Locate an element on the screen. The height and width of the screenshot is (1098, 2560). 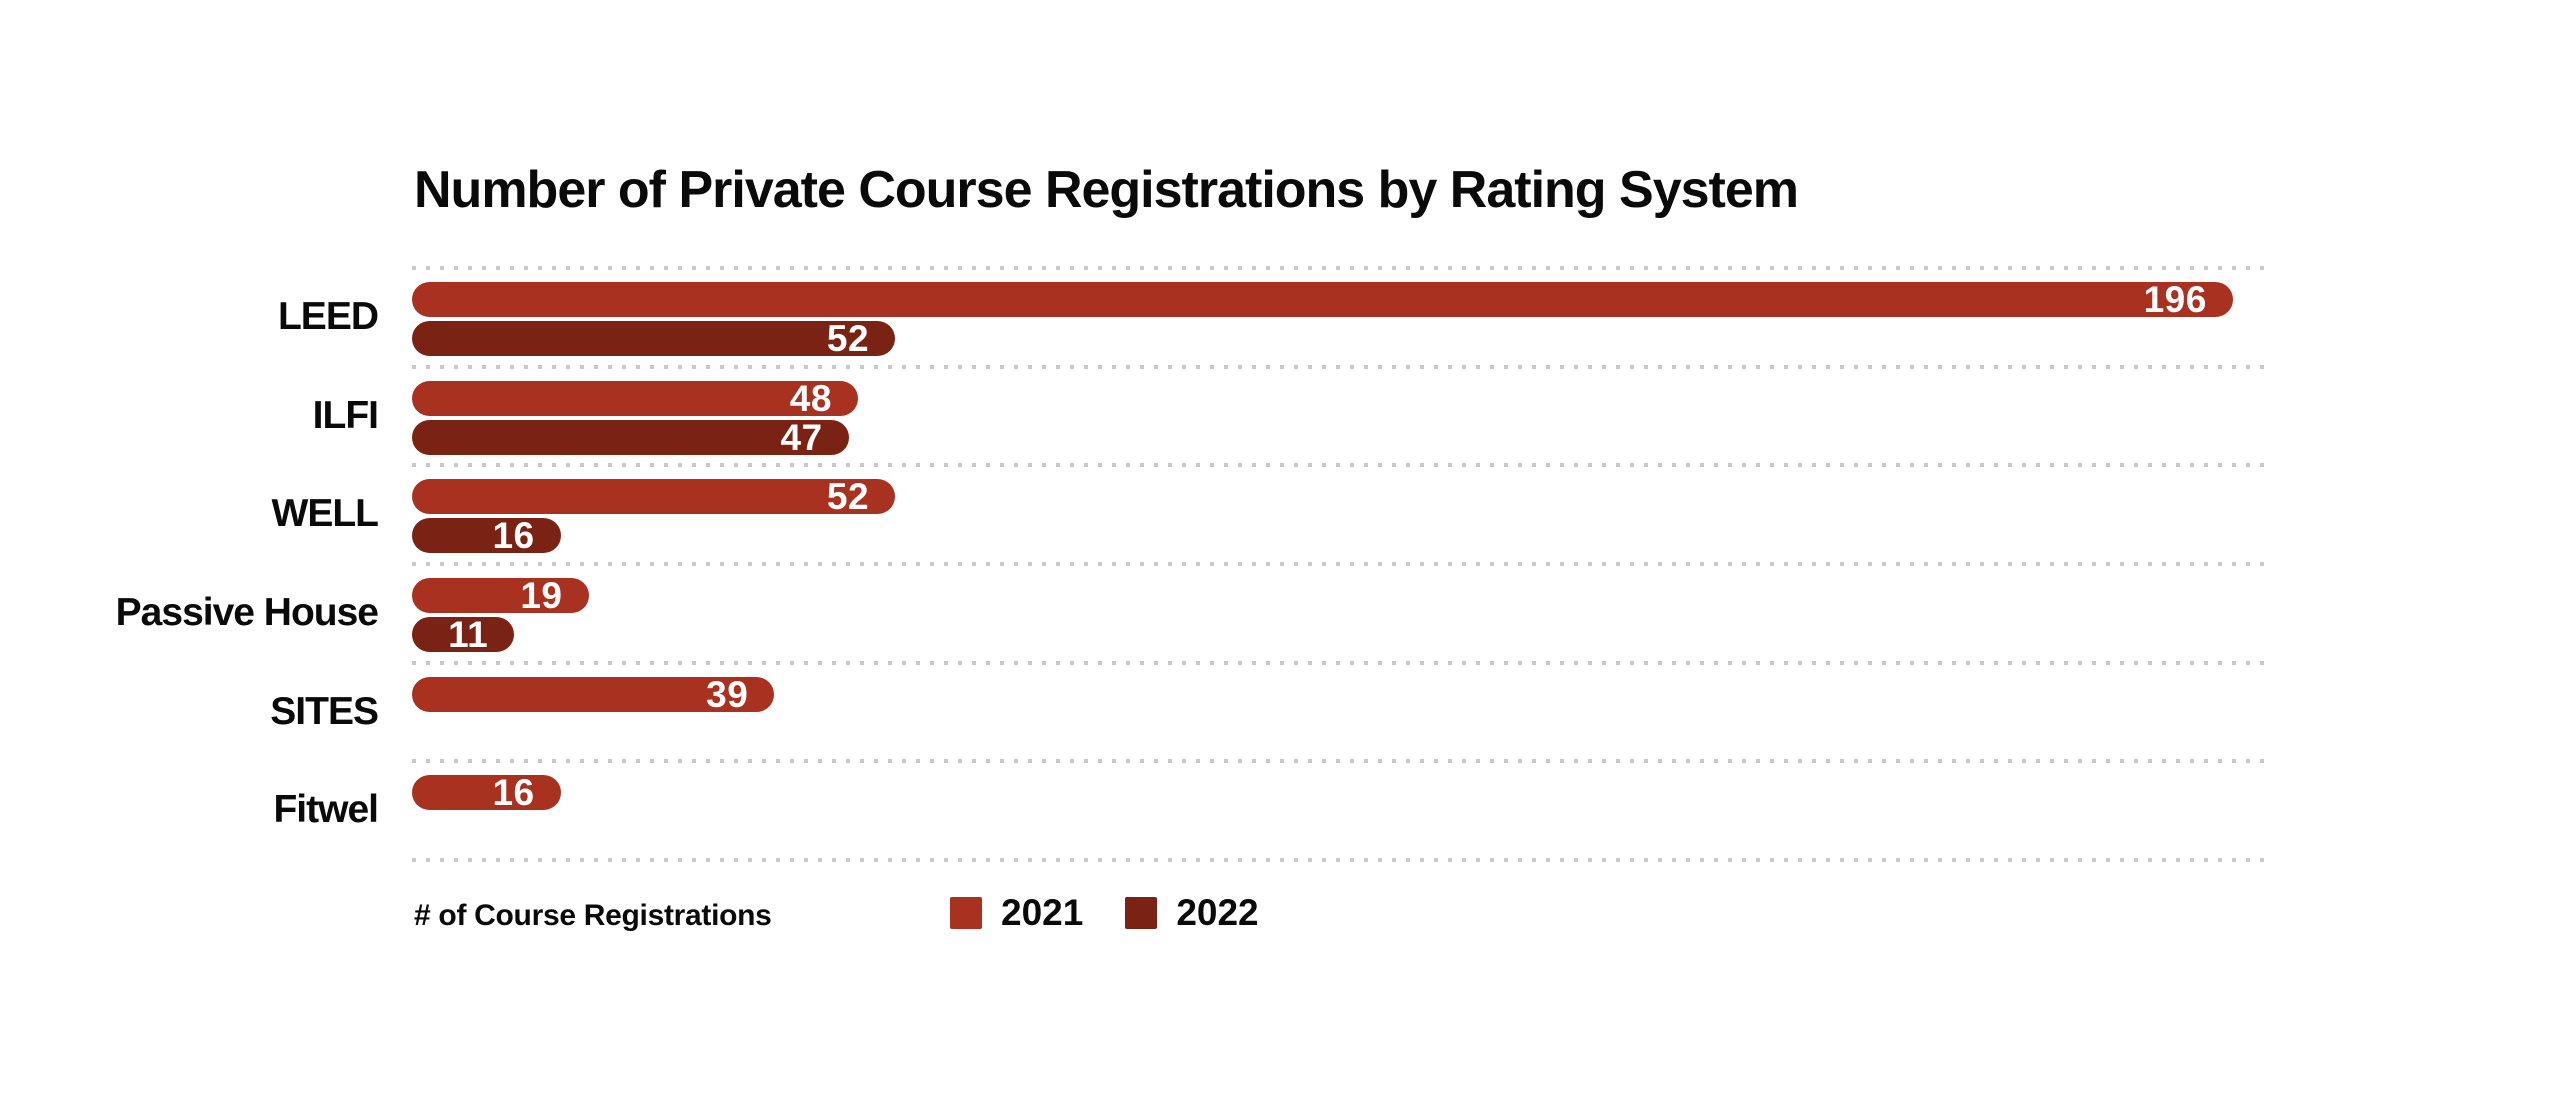
legend-label-2021: 2021 is located at coordinates (1042, 912).